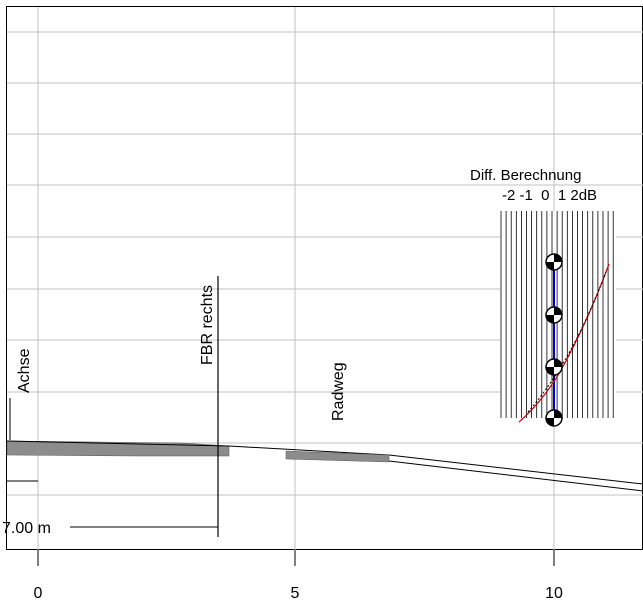  What do you see at coordinates (337, 456) in the screenshot?
I see `cycle-path-slab` at bounding box center [337, 456].